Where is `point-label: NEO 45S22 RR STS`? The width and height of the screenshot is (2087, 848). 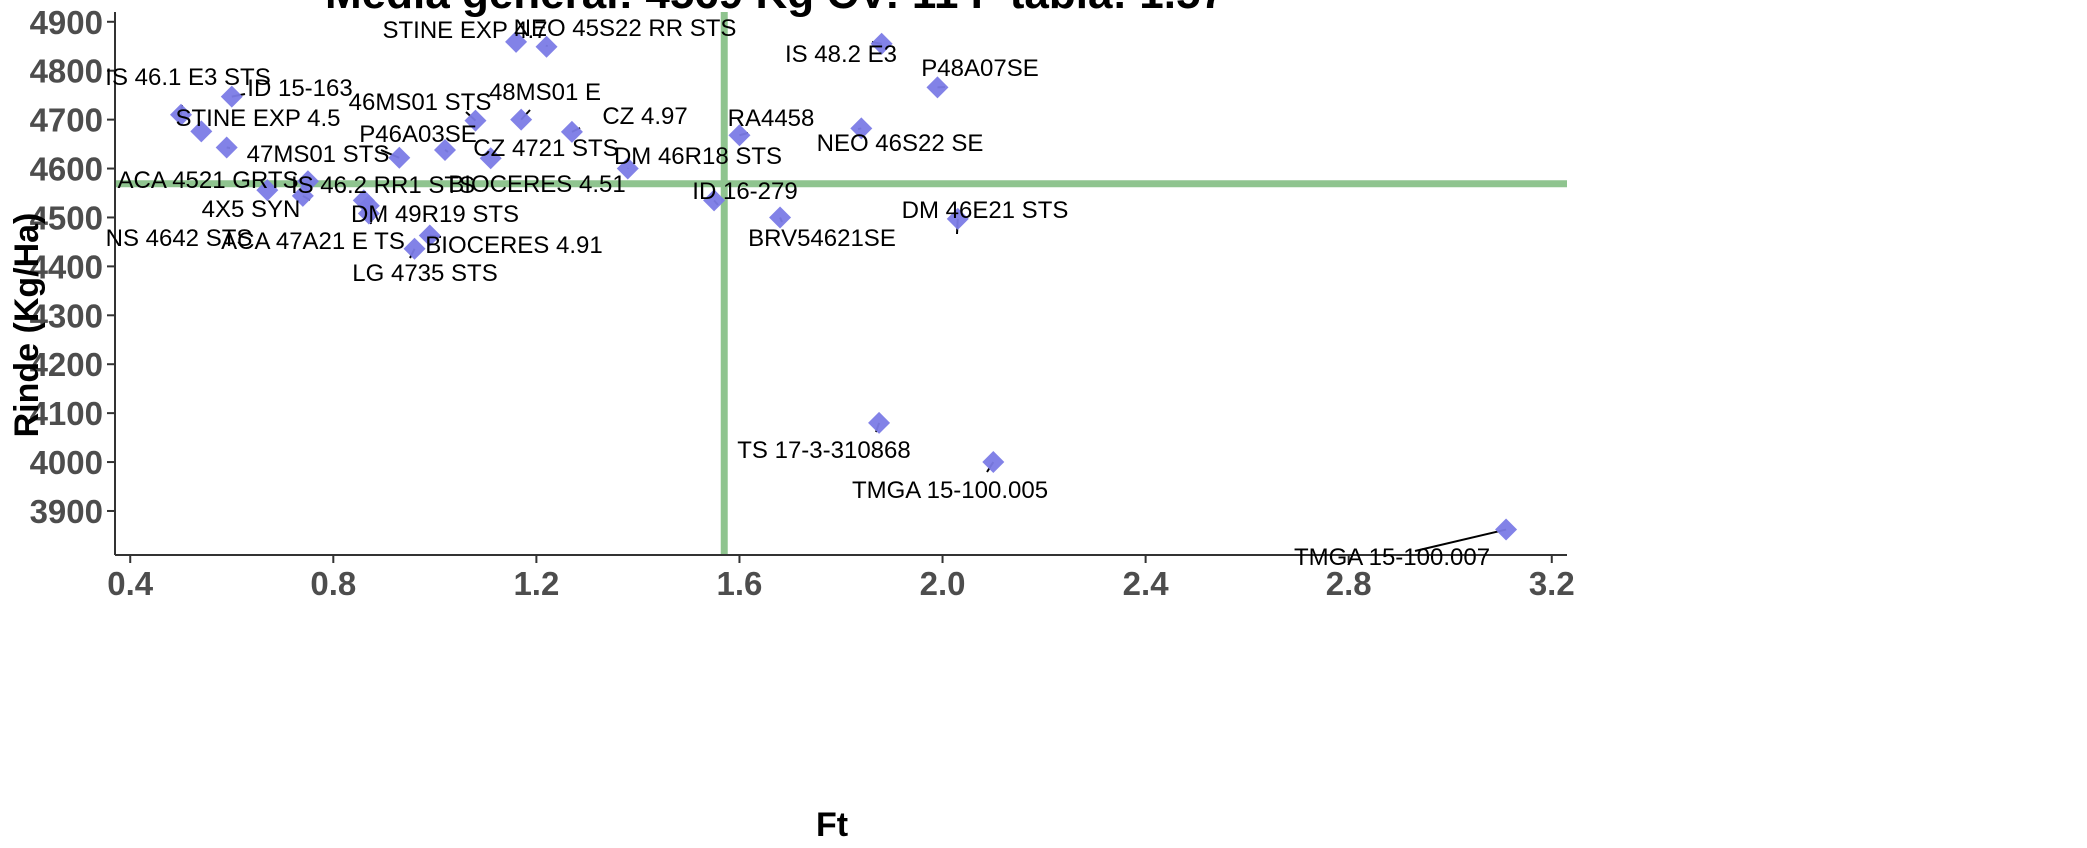 point-label: NEO 45S22 RR STS is located at coordinates (625, 28).